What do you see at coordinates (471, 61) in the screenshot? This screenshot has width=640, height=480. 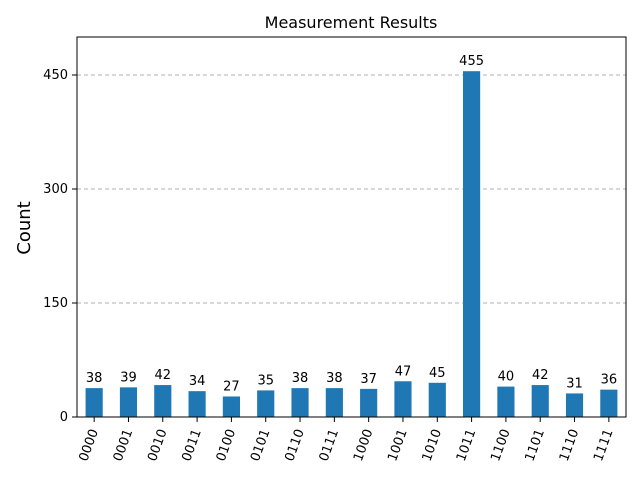 I see `bar-value-label: 455` at bounding box center [471, 61].